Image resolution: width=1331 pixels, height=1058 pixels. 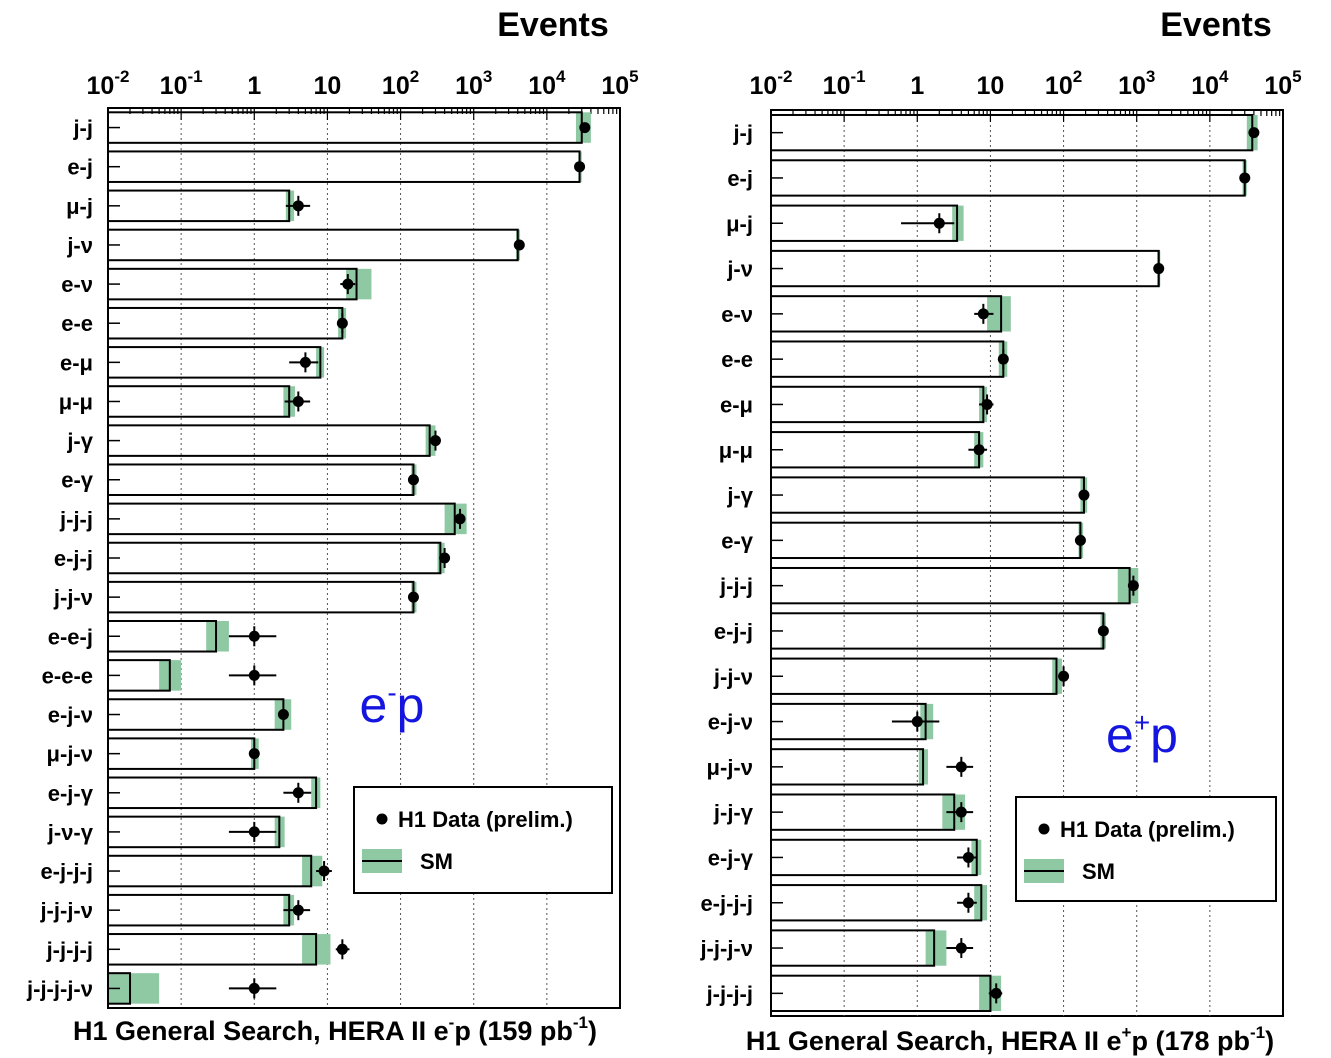 I want to click on beam-label: e-p, so click(x=392, y=705).